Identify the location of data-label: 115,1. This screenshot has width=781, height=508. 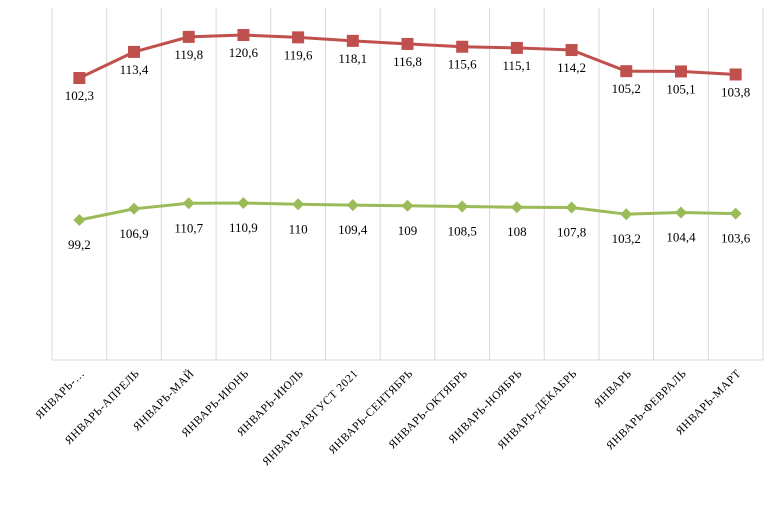
(516, 65).